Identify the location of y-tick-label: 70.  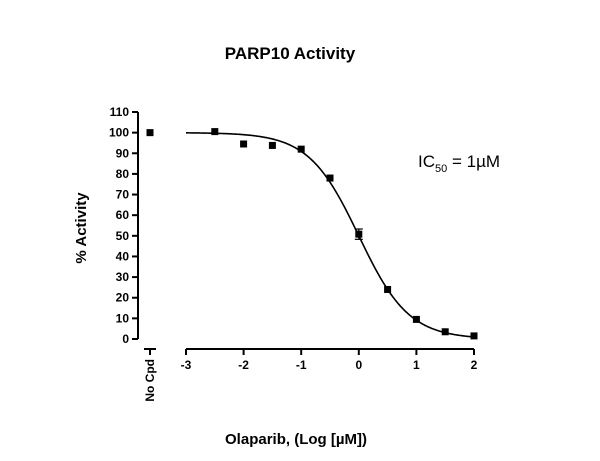
(123, 195).